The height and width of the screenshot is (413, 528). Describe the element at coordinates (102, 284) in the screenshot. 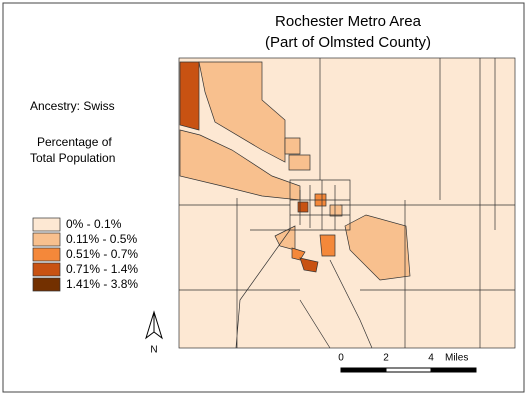

I see `legend-label: 1.41% - 3.8%` at that location.